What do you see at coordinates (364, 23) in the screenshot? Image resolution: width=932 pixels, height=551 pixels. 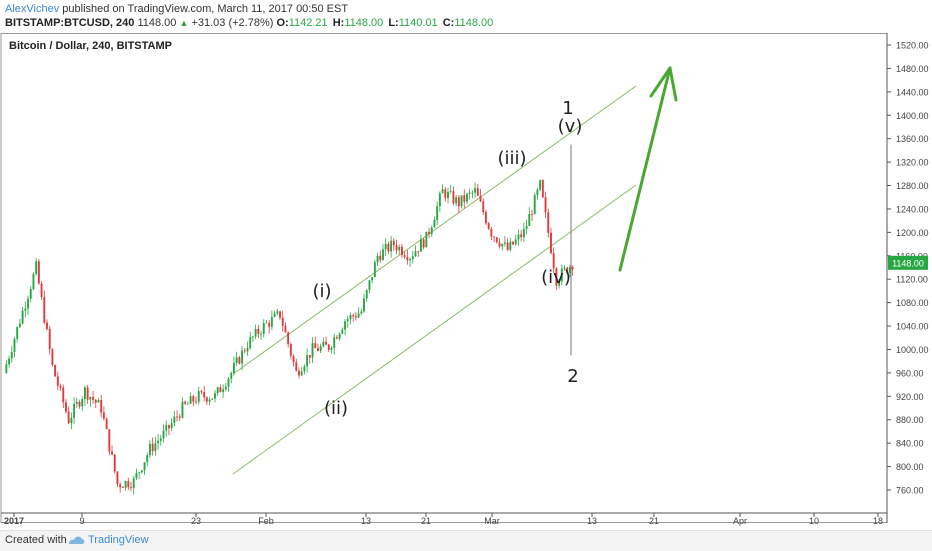 I see `high-value: 1148.00` at bounding box center [364, 23].